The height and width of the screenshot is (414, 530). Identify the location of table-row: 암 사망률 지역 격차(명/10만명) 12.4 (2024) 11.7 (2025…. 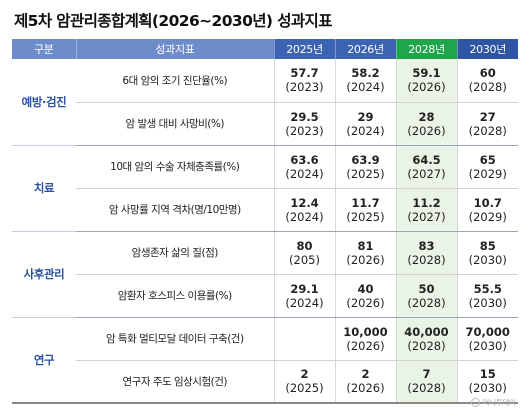
(265, 210).